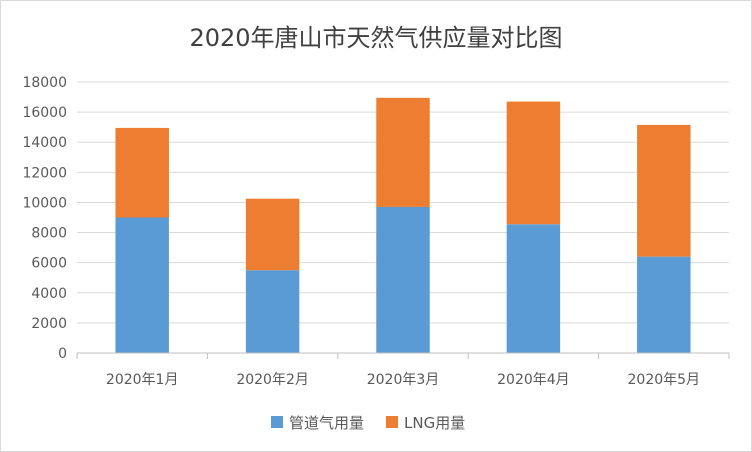 The image size is (752, 452). I want to click on y-tick-label: 2000, so click(49, 324).